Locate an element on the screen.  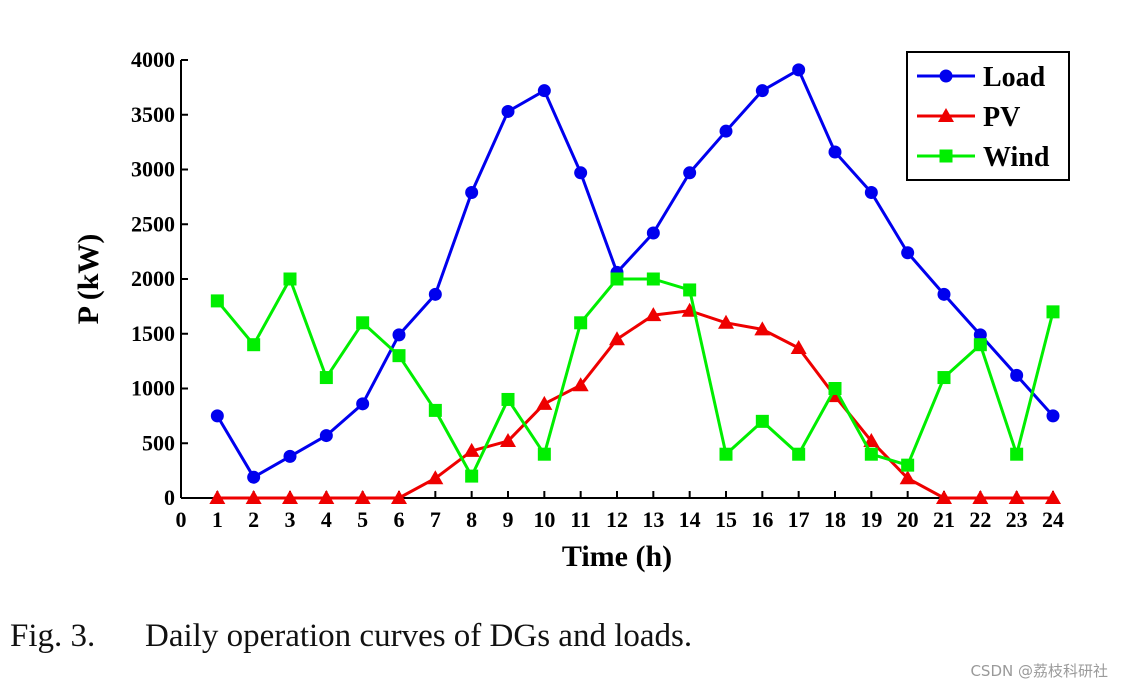
x-tick-label: 10 is located at coordinates (544, 519).